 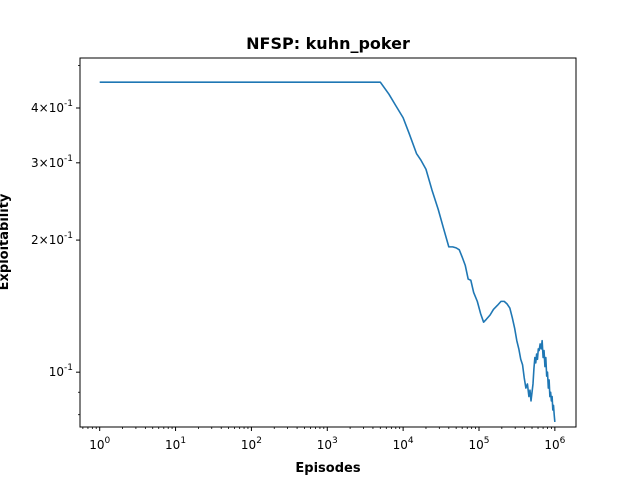 What do you see at coordinates (327, 444) in the screenshot?
I see `x-tick-label: 10³` at bounding box center [327, 444].